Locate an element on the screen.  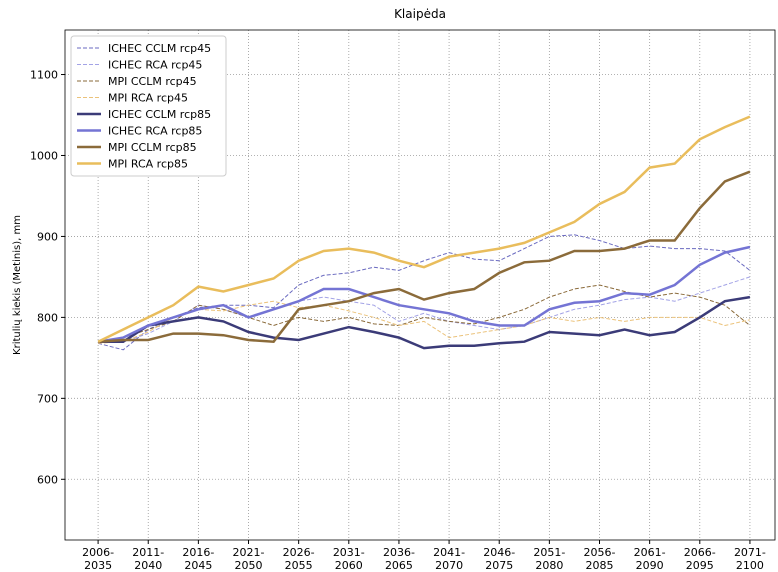
x-tick-label: 2011-2040 is located at coordinates (148, 559).